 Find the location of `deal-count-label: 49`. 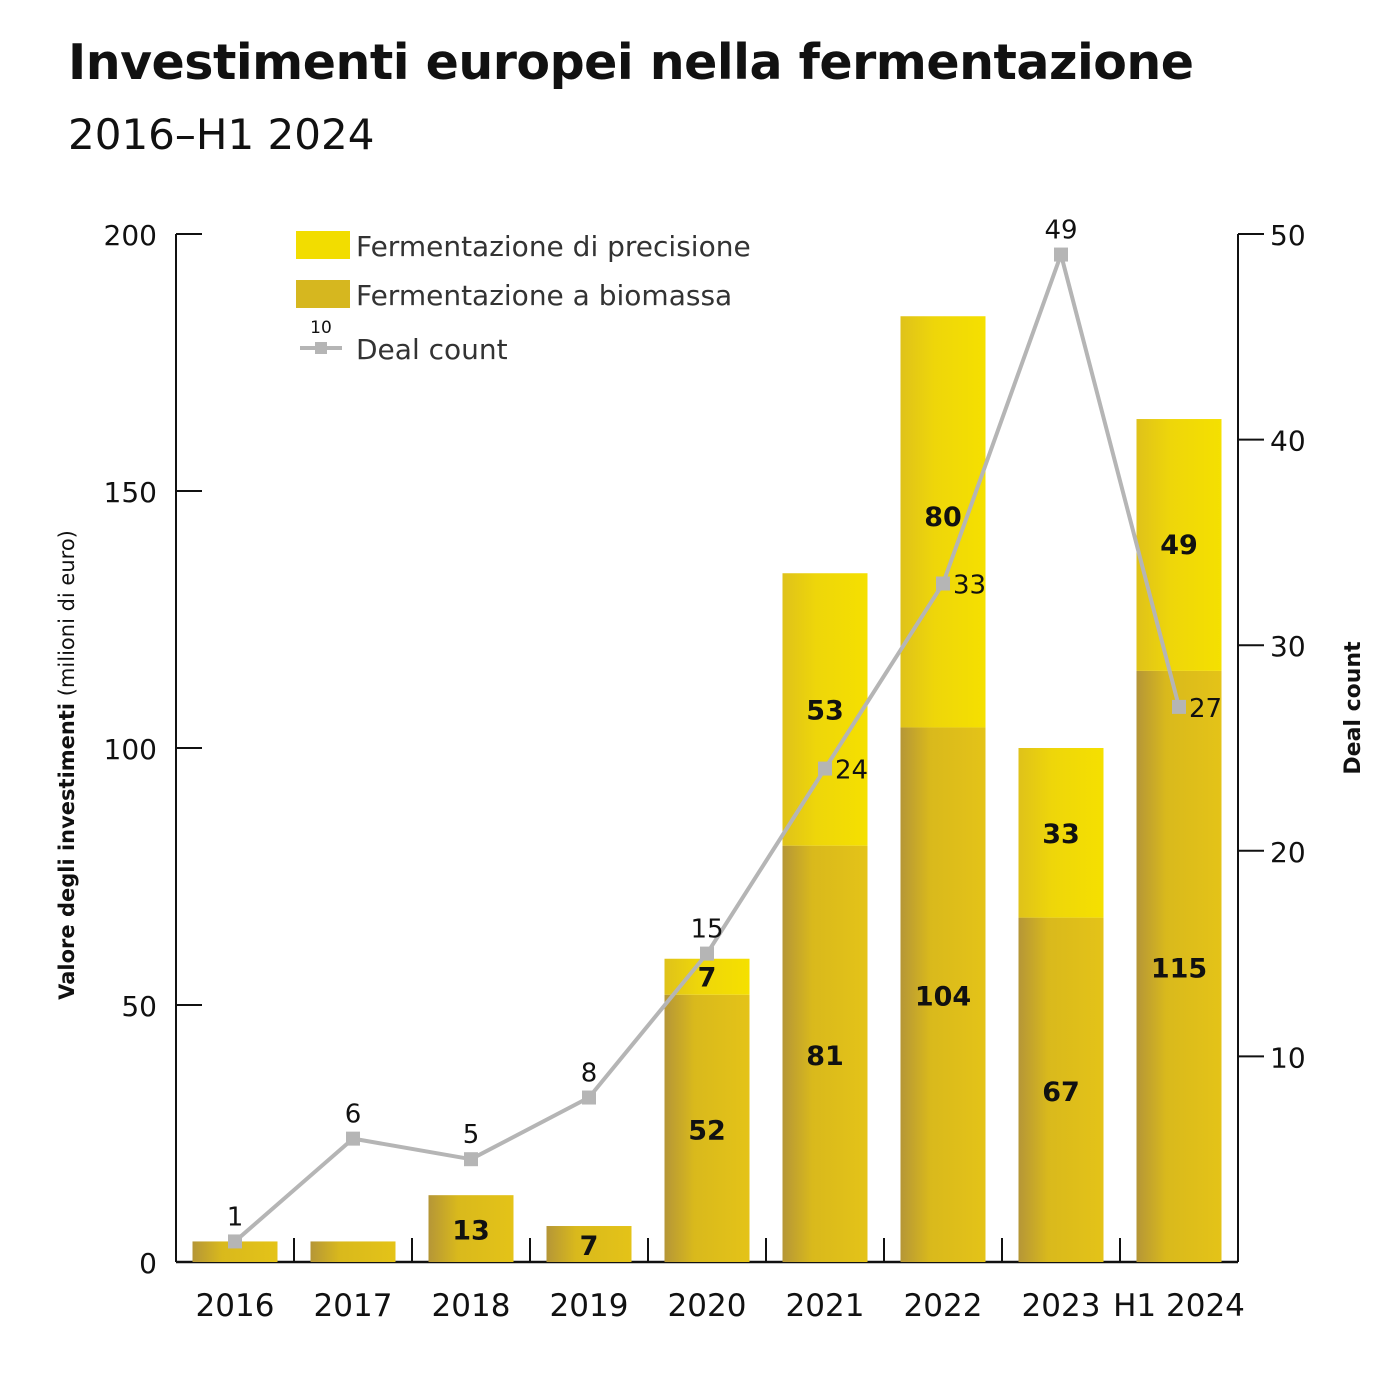

deal-count-label: 49 is located at coordinates (1060, 231).